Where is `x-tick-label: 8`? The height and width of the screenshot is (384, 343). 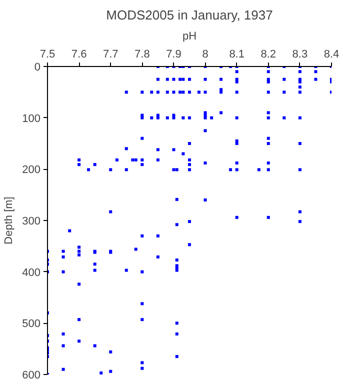
x-tick-label: 8 is located at coordinates (205, 54).